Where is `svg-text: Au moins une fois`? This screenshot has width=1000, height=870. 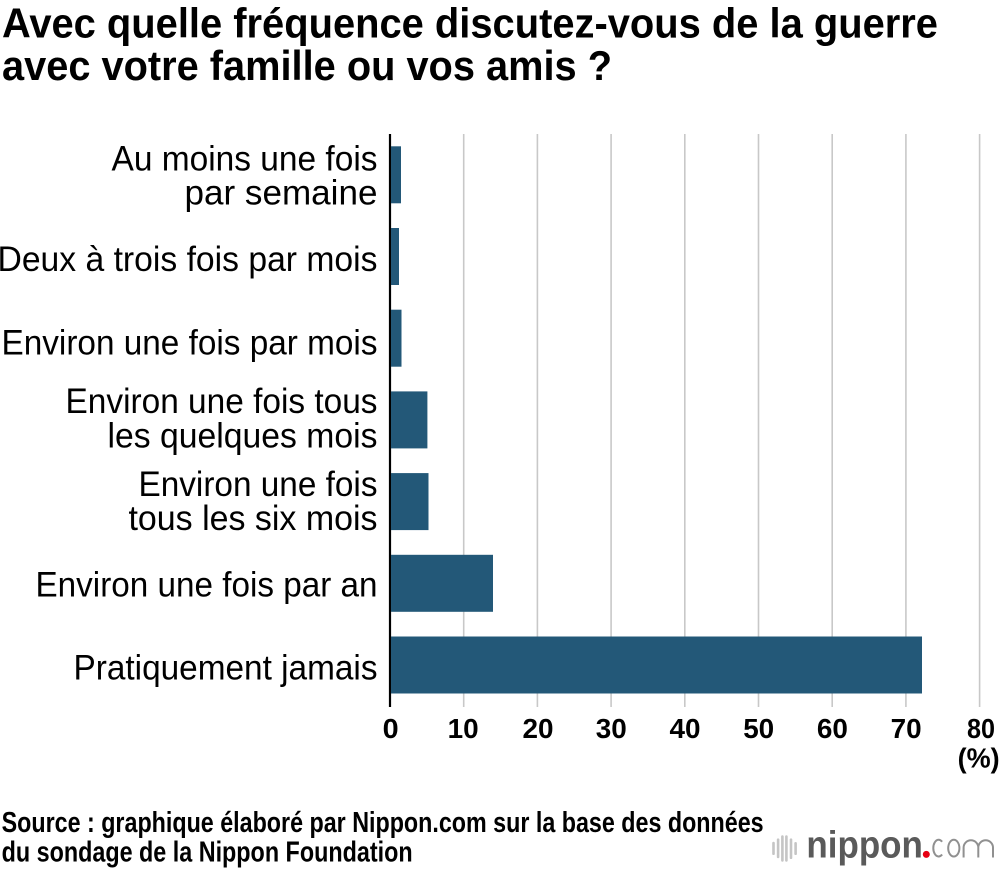
svg-text: Au moins une fois is located at coordinates (245, 159).